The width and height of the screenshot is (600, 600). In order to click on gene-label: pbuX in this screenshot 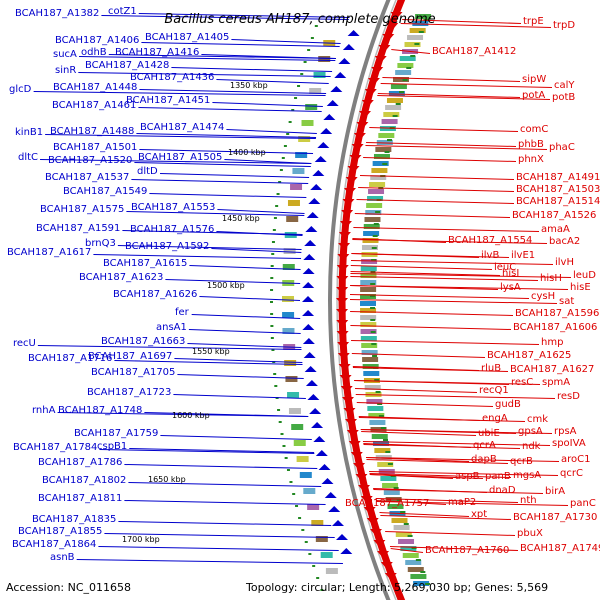, I will do `click(530, 533)`.